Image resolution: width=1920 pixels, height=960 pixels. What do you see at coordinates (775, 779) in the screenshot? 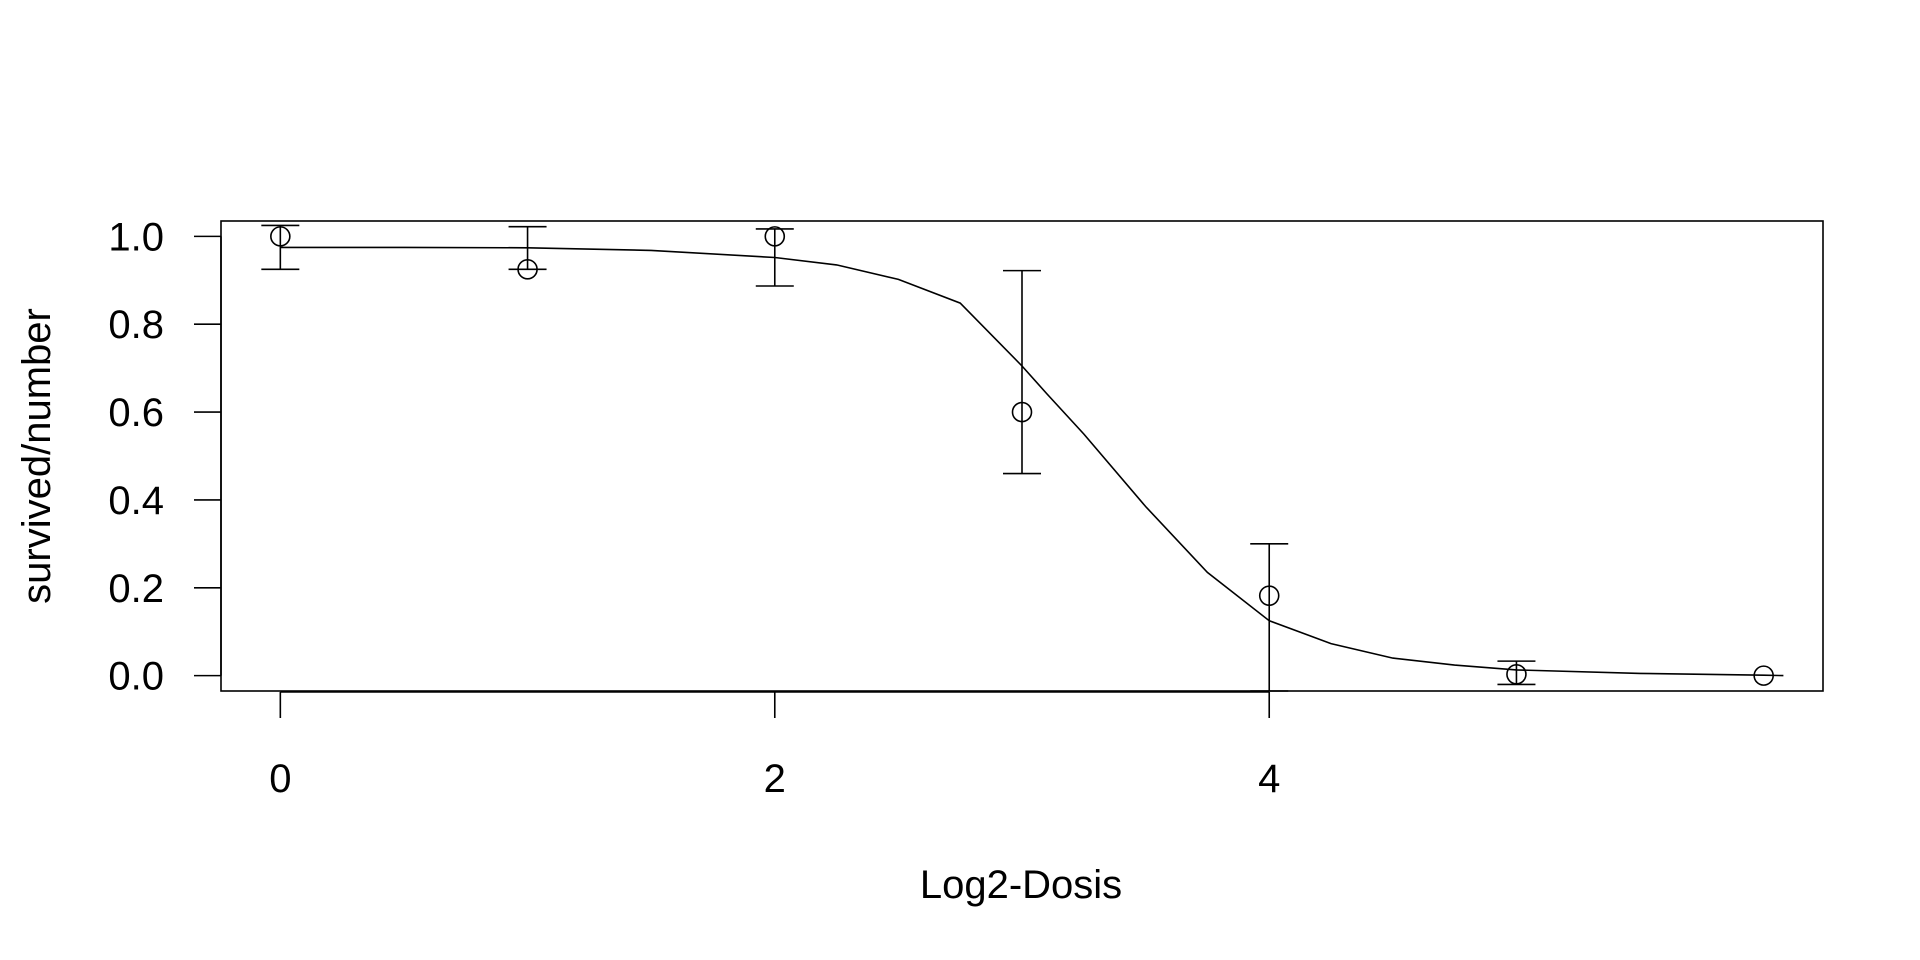
I see `x-tick-label: 2` at bounding box center [775, 779].